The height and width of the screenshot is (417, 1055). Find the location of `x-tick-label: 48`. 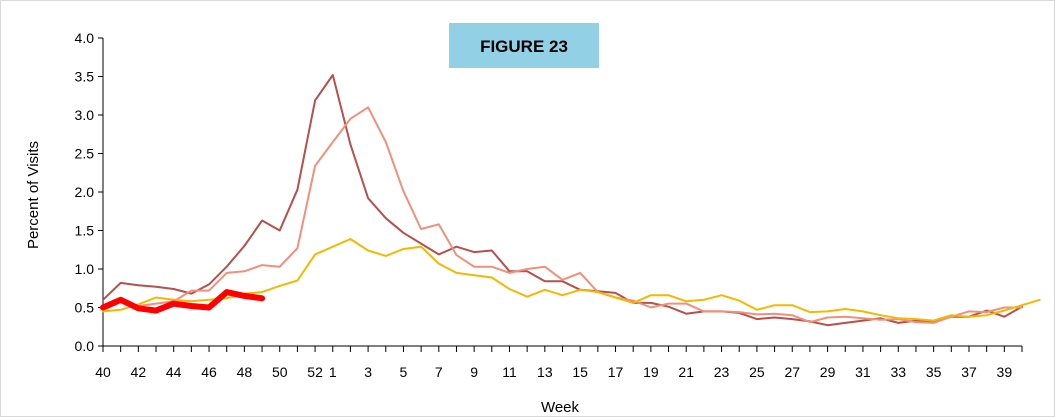

x-tick-label: 48 is located at coordinates (245, 372).